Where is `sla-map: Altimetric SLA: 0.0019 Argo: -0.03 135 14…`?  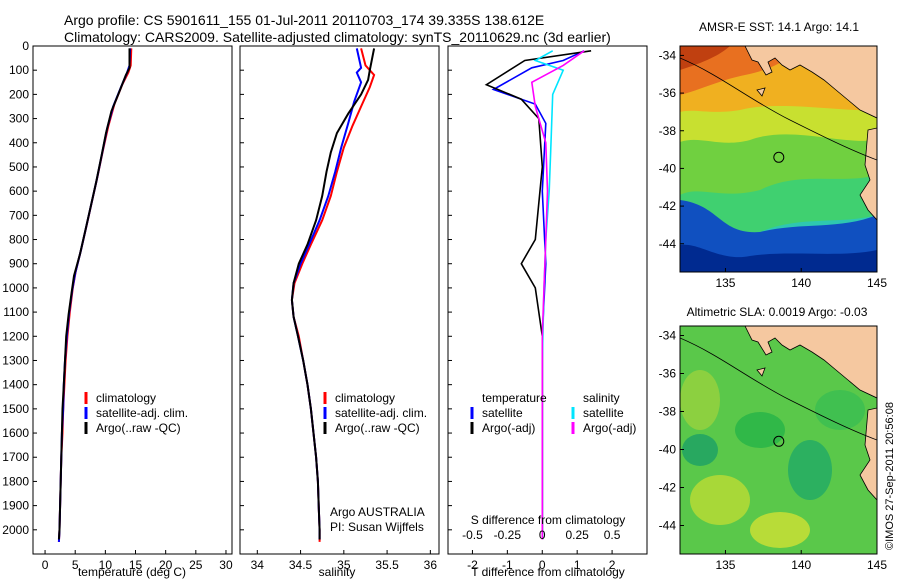 sla-map: Altimetric SLA: 0.0019 Argo: -0.03 135 14… is located at coordinates (773, 438).